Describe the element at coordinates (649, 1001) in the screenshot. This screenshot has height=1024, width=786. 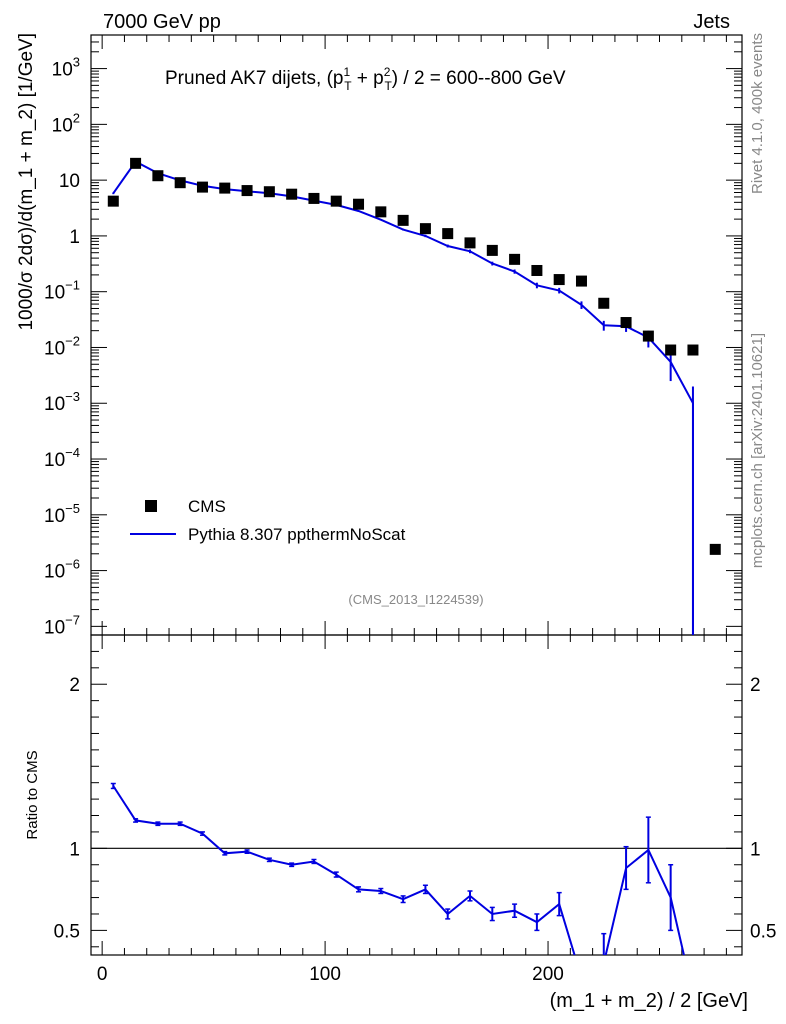
I see `xlabel: (m_1 + m_2) / 2 [GeV]` at that location.